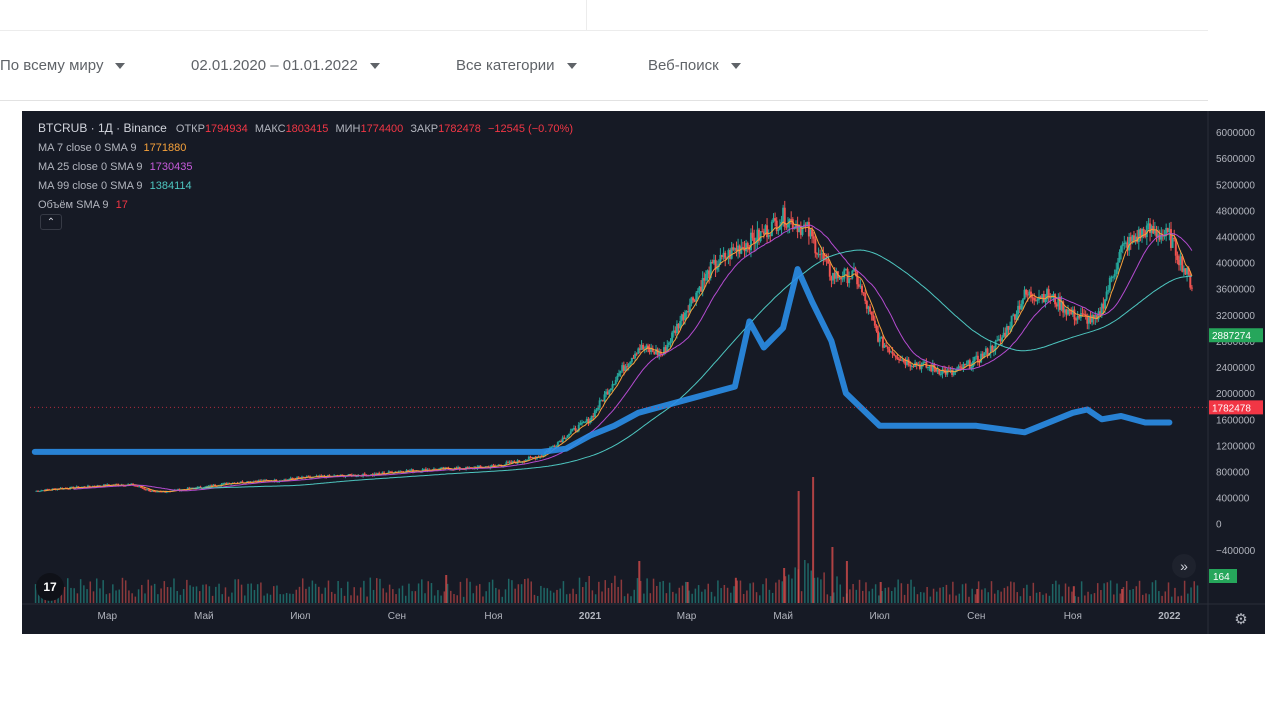 The height and width of the screenshot is (720, 1280). Describe the element at coordinates (493, 616) in the screenshot. I see `x-tick-label: Ноя` at that location.